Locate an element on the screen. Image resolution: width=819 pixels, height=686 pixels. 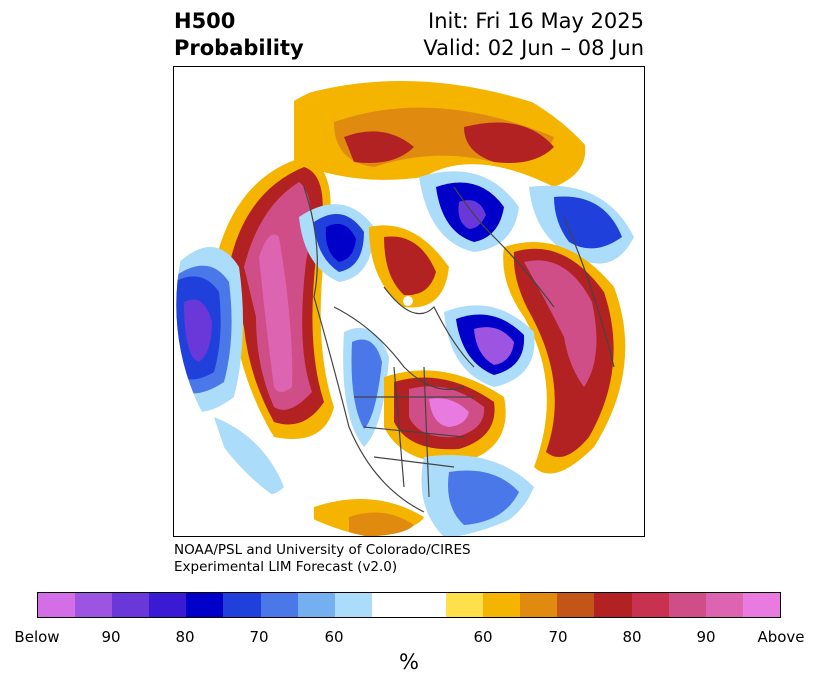
colorbar-tick-label: Above is located at coordinates (781, 637).